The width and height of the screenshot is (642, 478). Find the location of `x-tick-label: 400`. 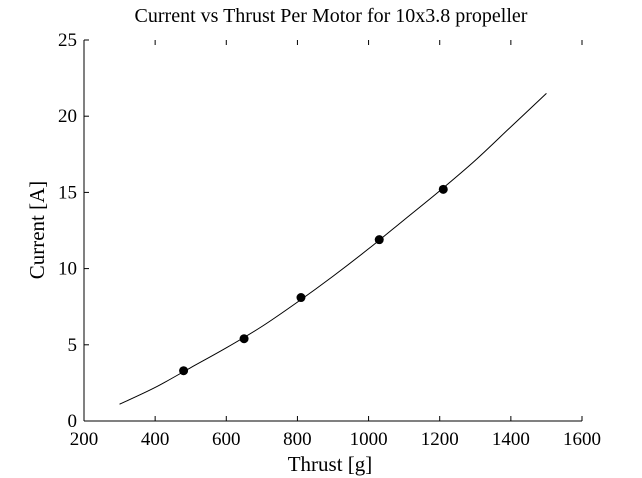

x-tick-label: 400 is located at coordinates (155, 439).